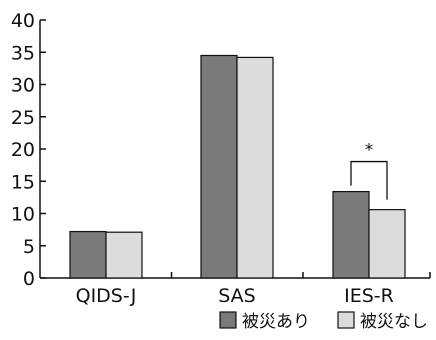 This screenshot has width=436, height=340. Describe the element at coordinates (23, 118) in the screenshot. I see `y-tick-label: 25` at that location.